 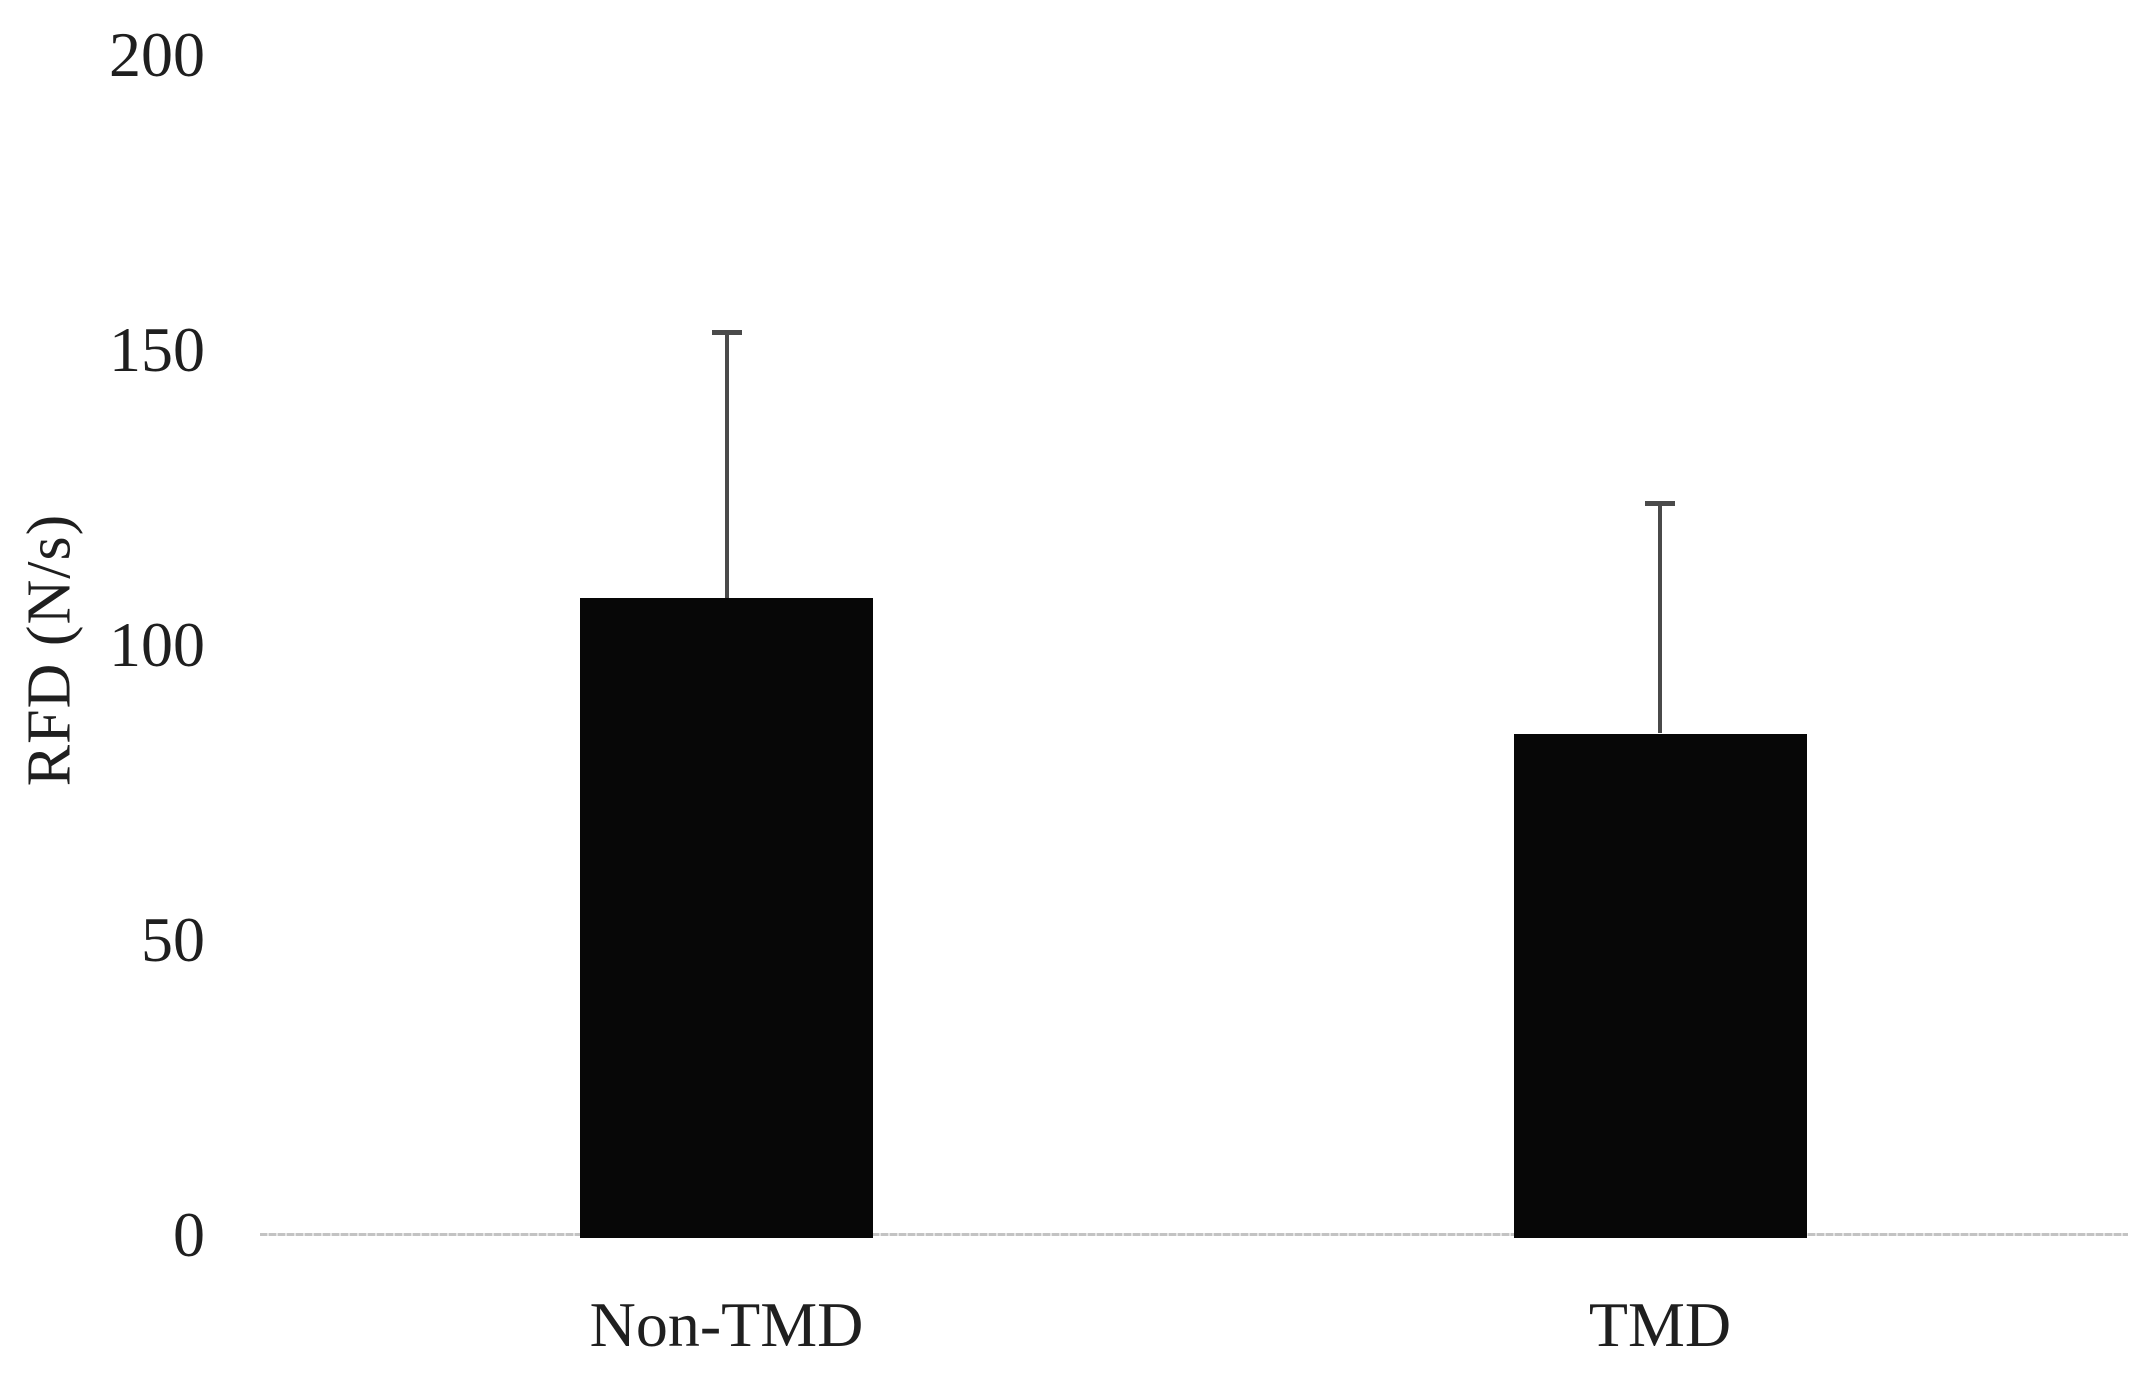 I want to click on x-category-label: Non-TMD, so click(x=726, y=1324).